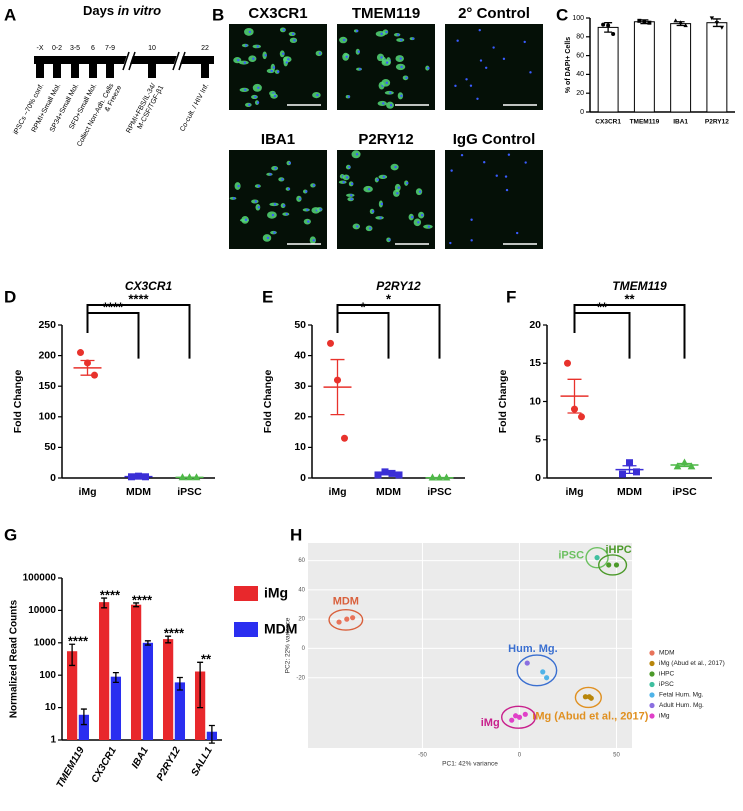  Describe the element at coordinates (113, 306) in the screenshot. I see `significance: ****` at that location.